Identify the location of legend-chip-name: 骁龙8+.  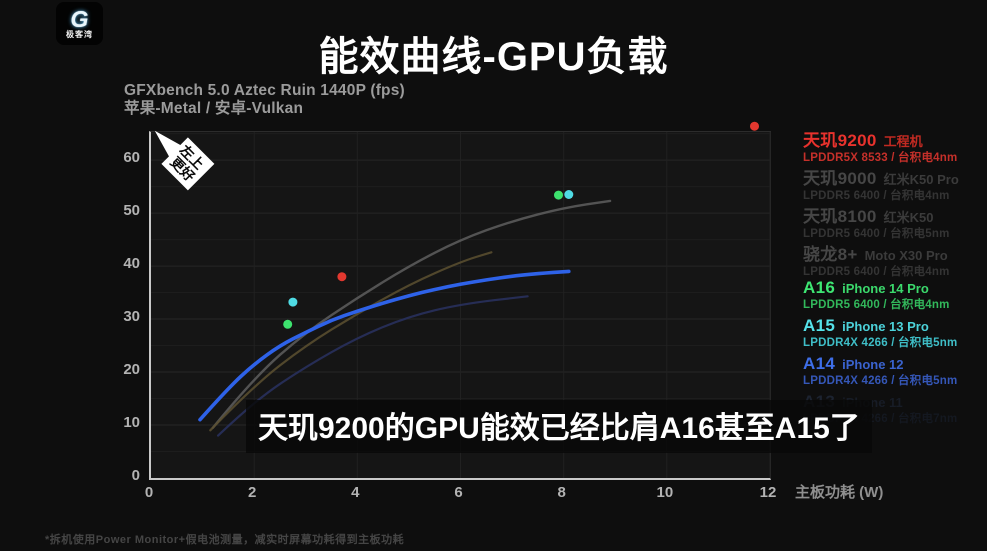
(830, 254).